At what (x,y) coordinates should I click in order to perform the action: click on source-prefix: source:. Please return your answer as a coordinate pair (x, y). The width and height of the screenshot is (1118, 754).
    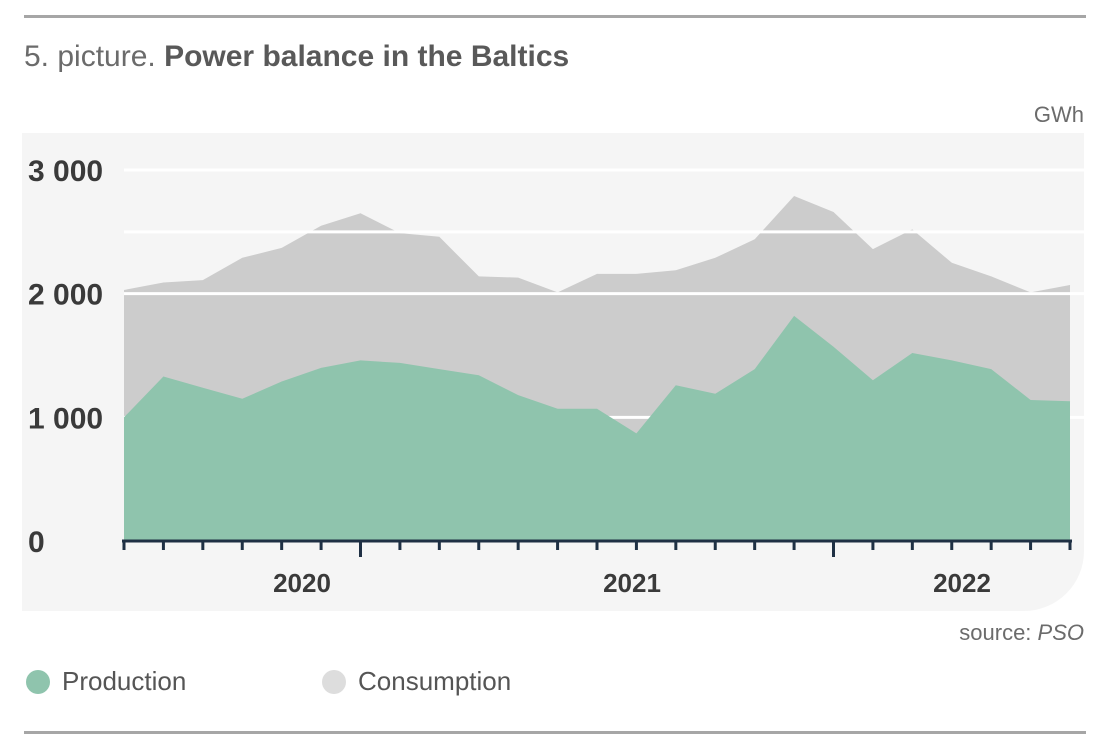
    Looking at the image, I should click on (998, 632).